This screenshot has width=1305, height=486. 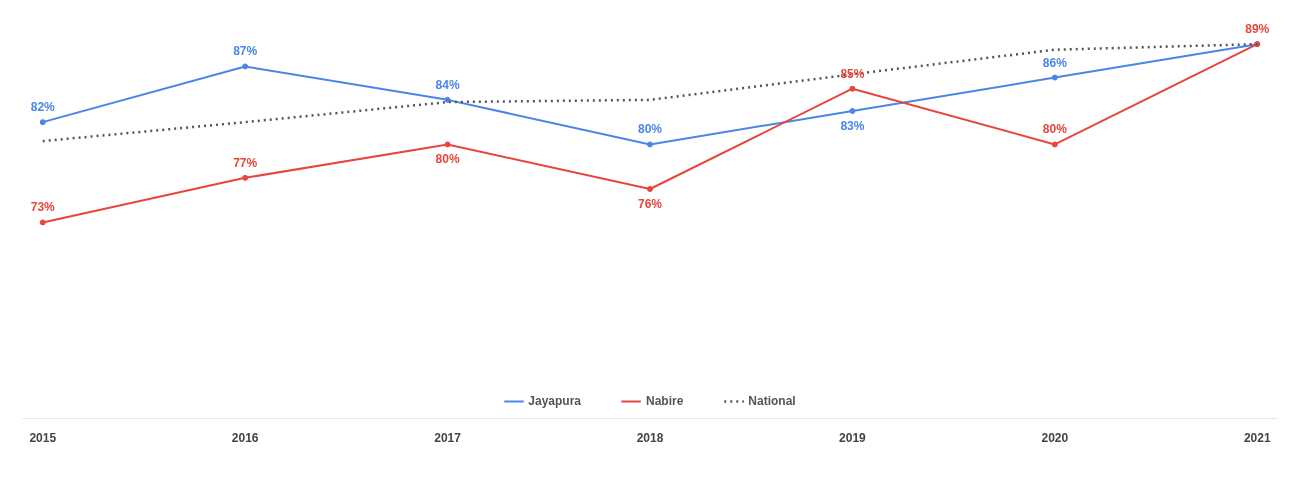 What do you see at coordinates (665, 401) in the screenshot?
I see `legend-label: Nabire` at bounding box center [665, 401].